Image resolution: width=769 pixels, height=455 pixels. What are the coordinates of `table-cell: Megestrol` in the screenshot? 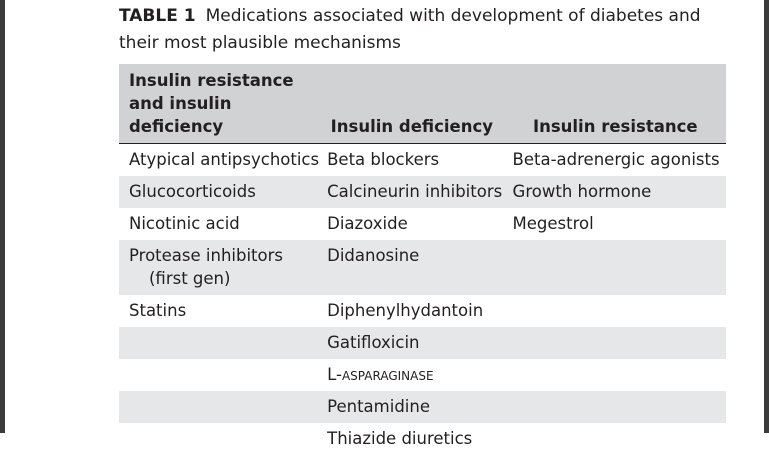 It's located at (553, 223).